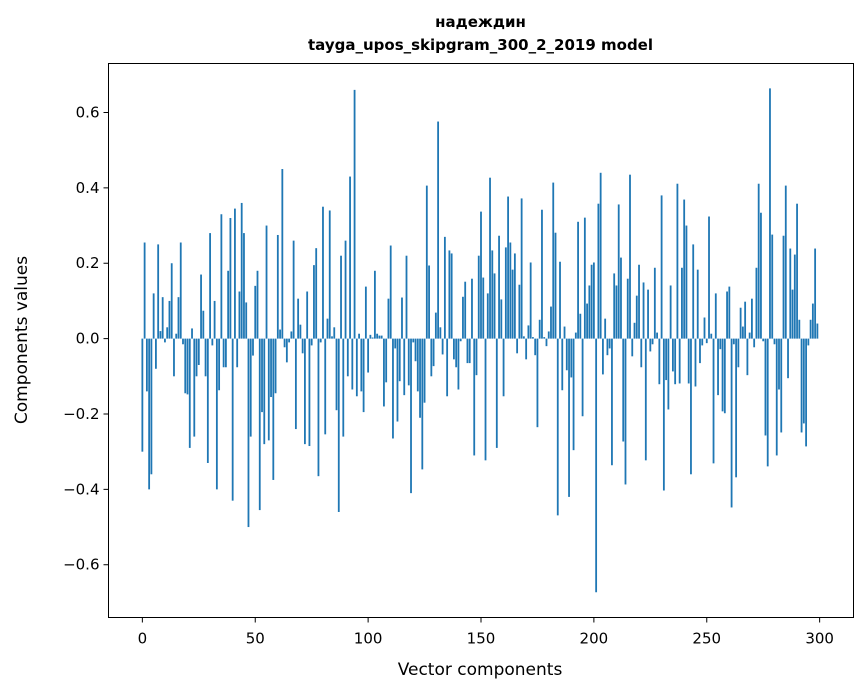  Describe the element at coordinates (88, 188) in the screenshot. I see `y-tick-label: 0.4` at that location.